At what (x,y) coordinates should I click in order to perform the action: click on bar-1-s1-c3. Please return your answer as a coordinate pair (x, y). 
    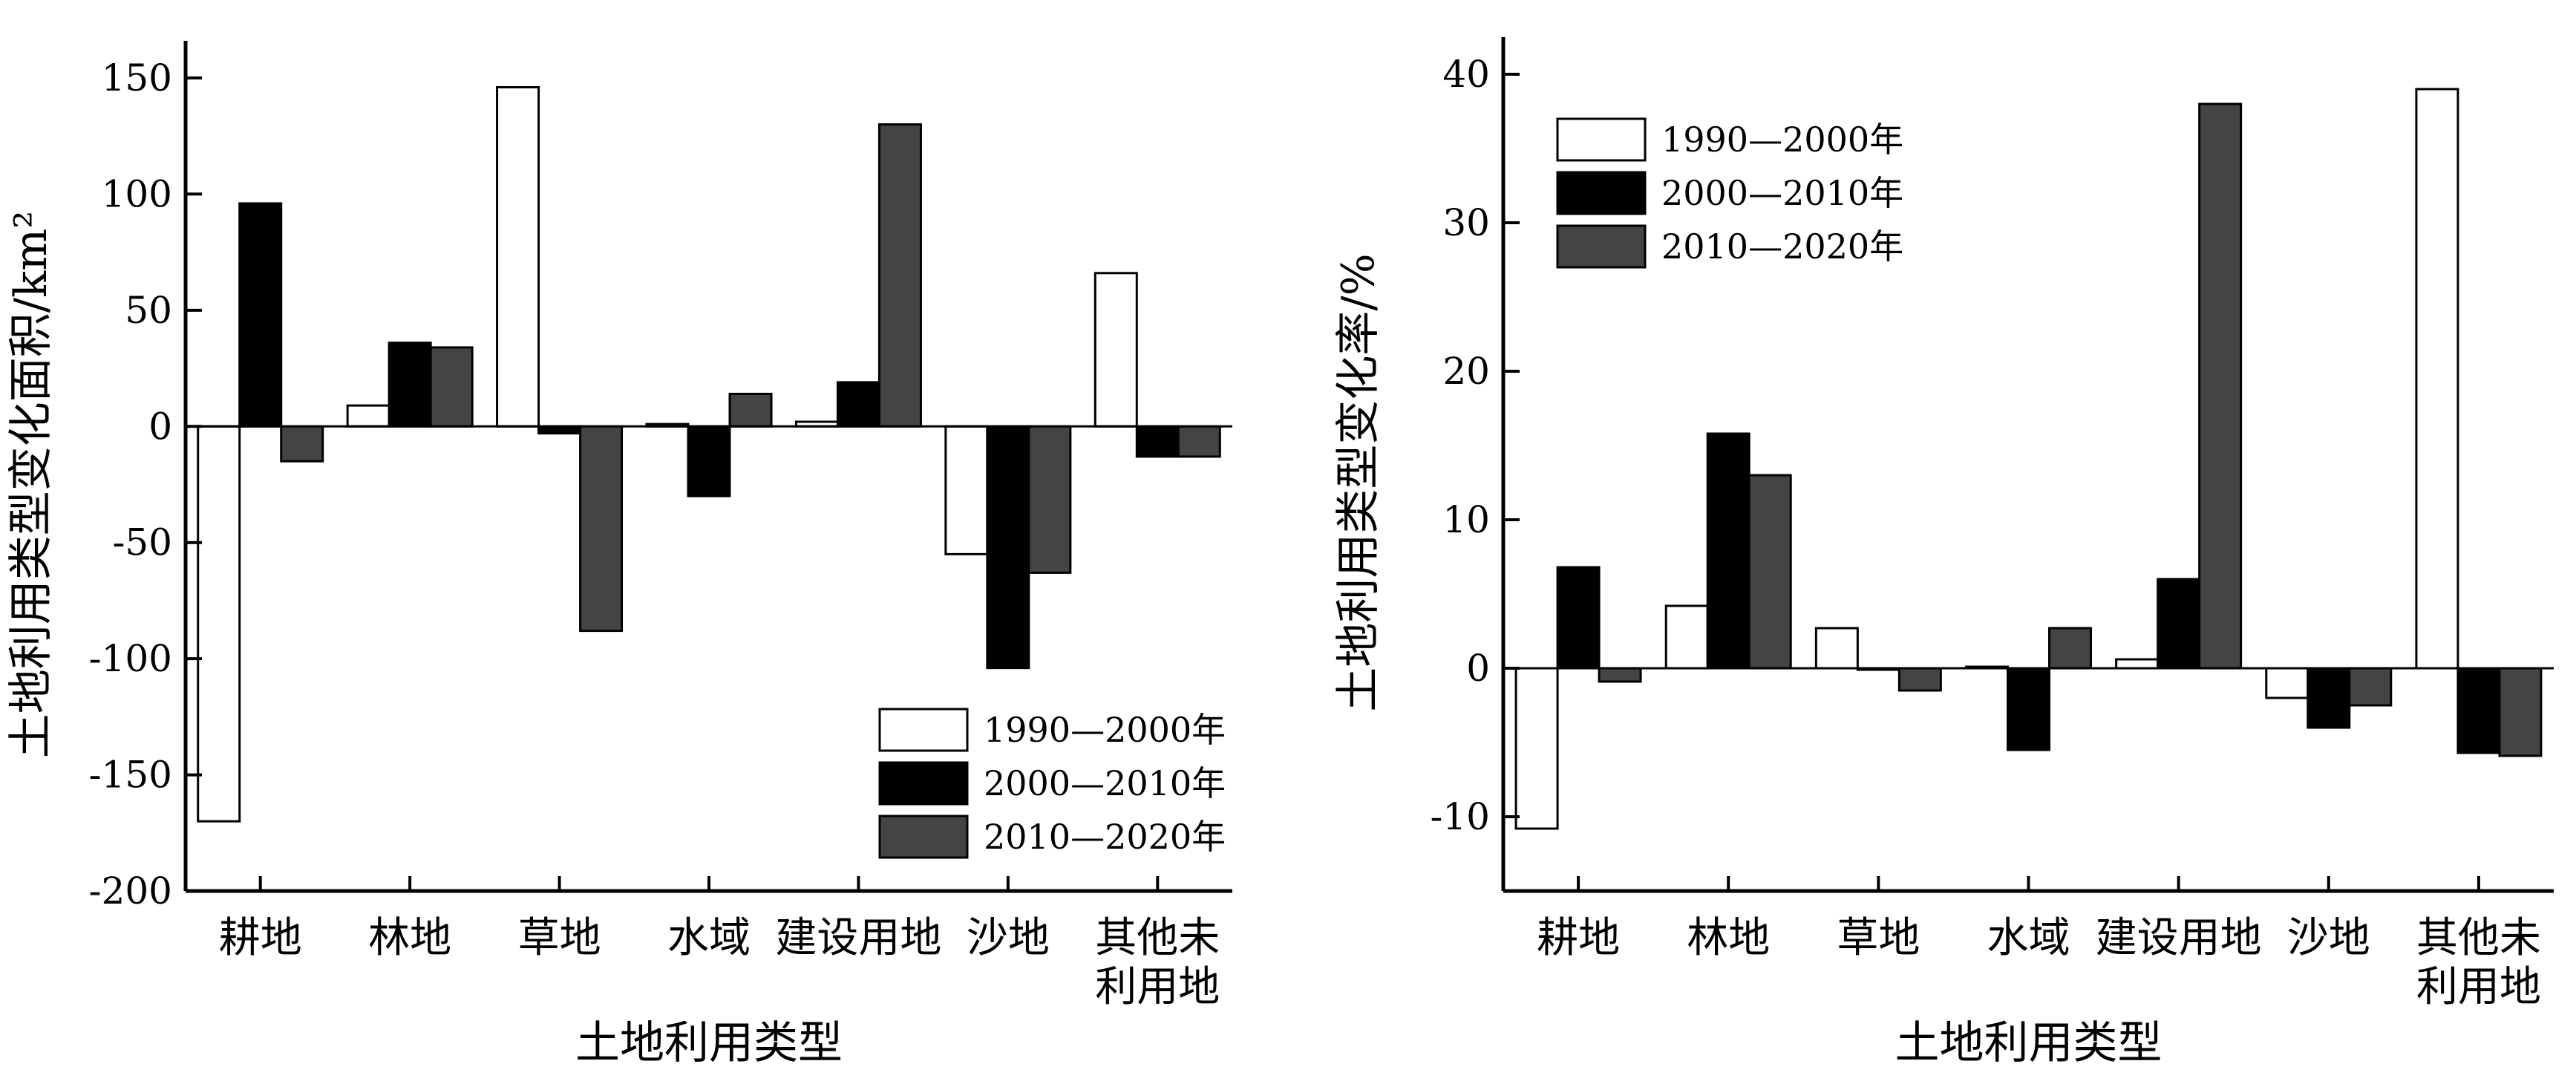
    Looking at the image, I should click on (518, 257).